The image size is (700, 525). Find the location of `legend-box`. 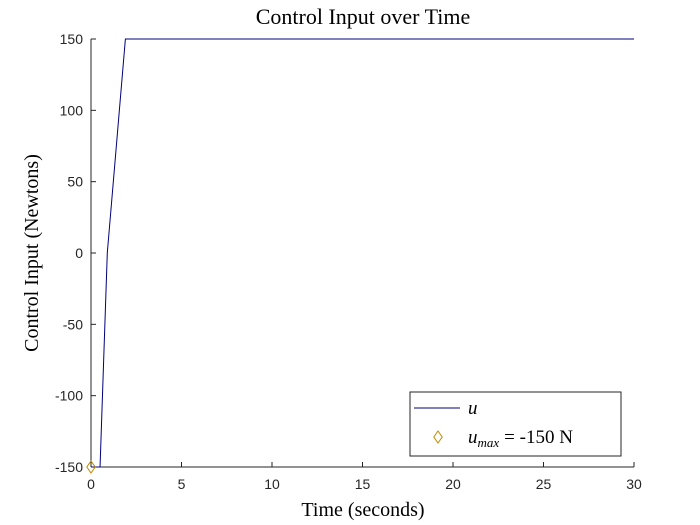

legend-box is located at coordinates (515, 424).